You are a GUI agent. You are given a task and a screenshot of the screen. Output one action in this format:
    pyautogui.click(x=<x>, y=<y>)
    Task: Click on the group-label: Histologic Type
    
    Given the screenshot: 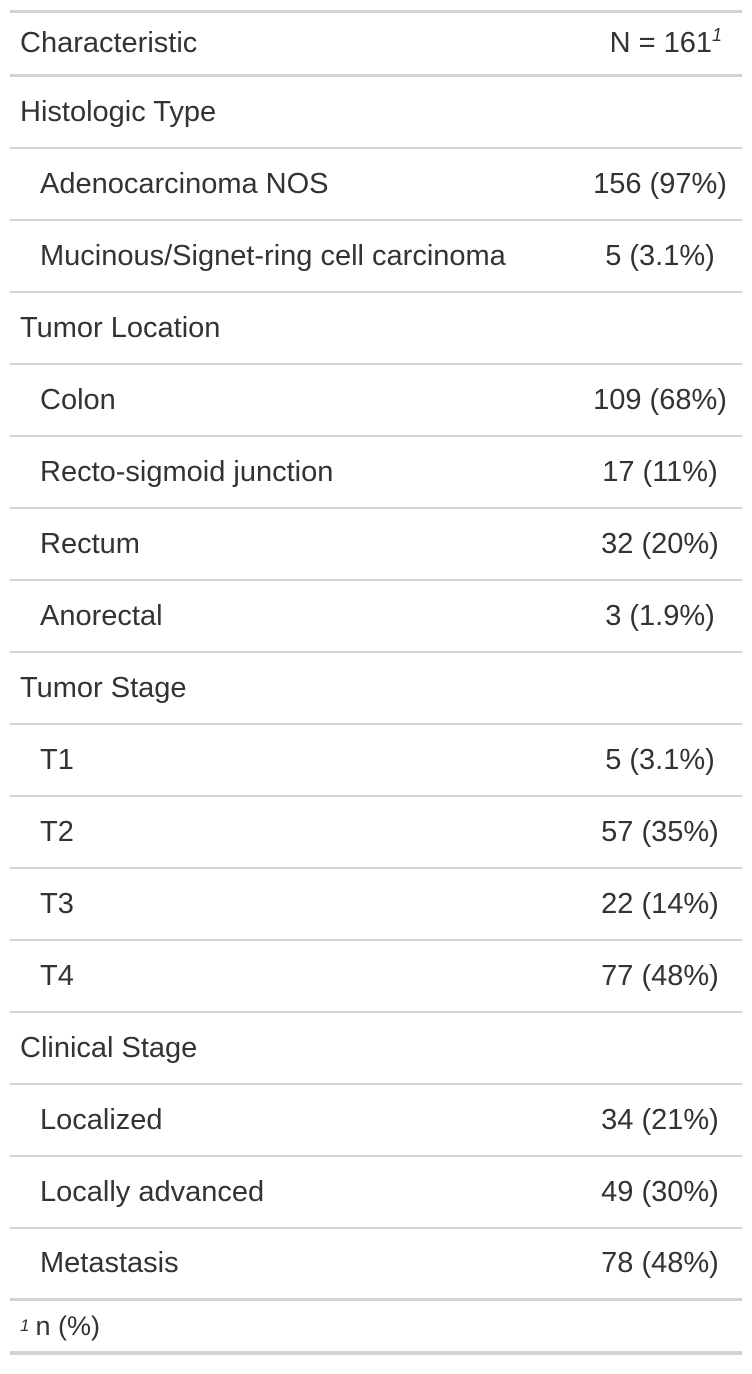 What is the action you would take?
    pyautogui.click(x=118, y=111)
    